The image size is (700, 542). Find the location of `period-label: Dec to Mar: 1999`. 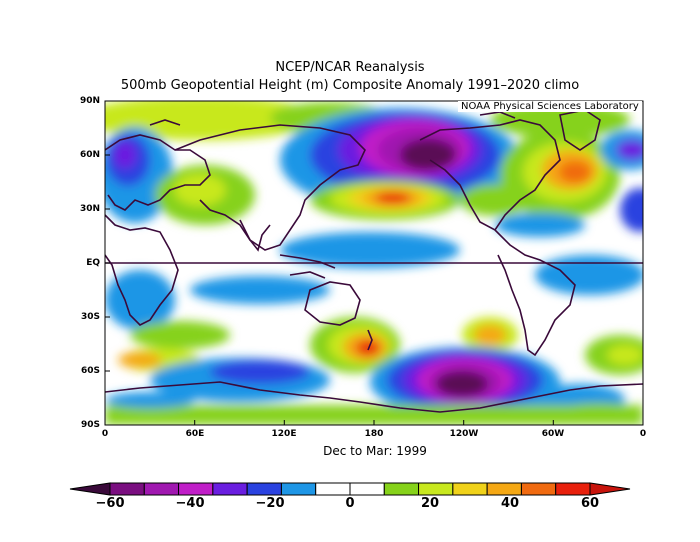

period-label: Dec to Mar: 1999 is located at coordinates (375, 451).